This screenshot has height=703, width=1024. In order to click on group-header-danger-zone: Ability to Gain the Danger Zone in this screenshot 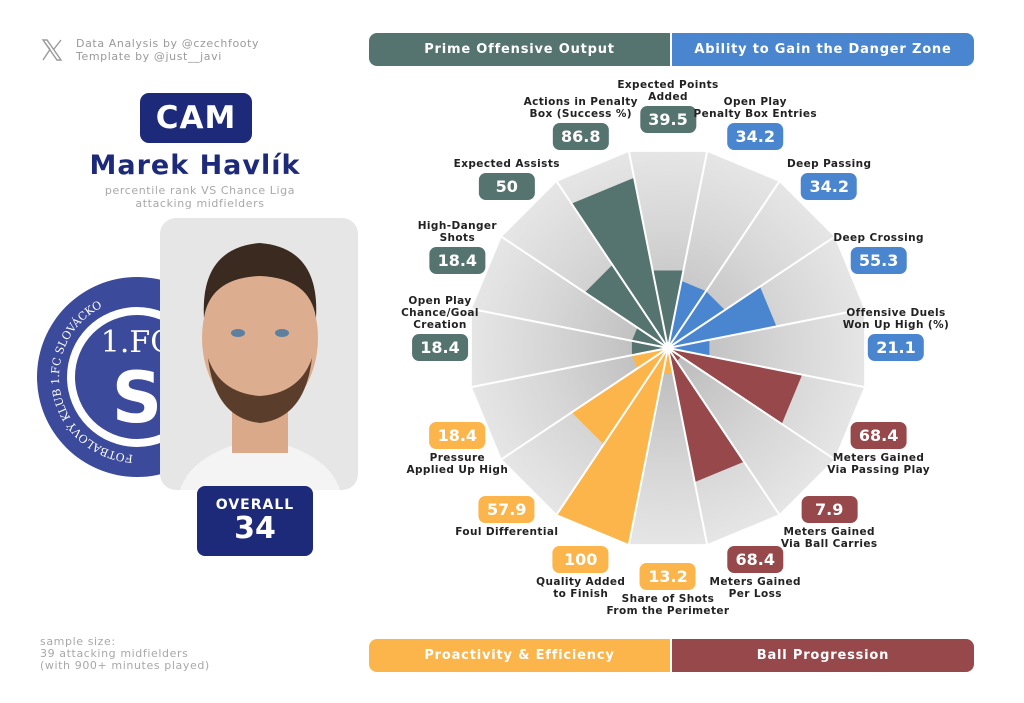, I will do `click(823, 49)`.